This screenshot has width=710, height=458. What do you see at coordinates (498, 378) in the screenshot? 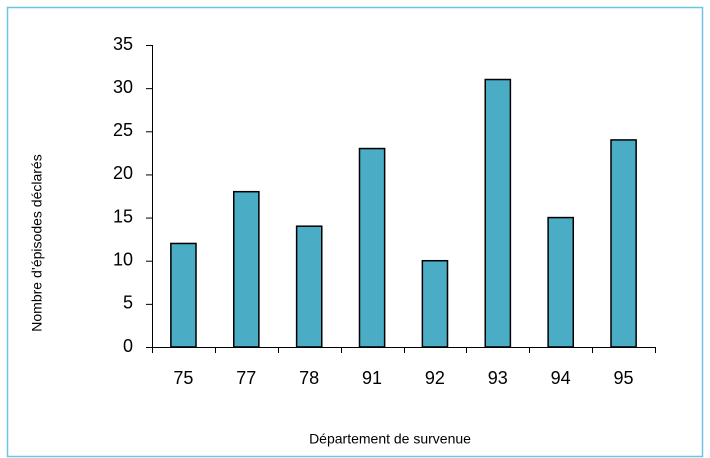
I see `x-tick-label: 93` at bounding box center [498, 378].